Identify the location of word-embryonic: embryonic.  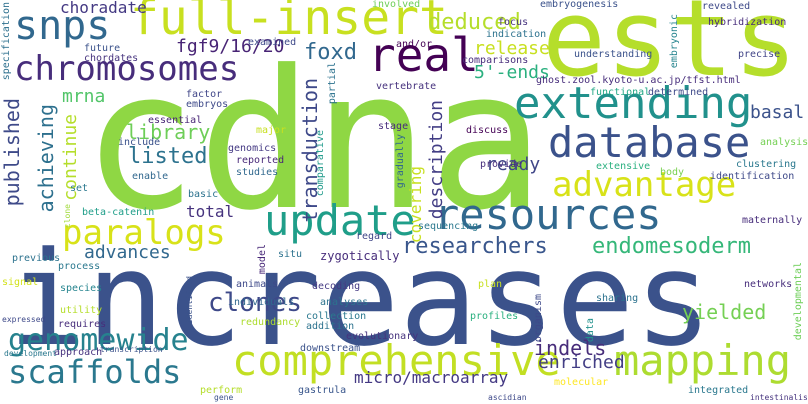
(674, 41).